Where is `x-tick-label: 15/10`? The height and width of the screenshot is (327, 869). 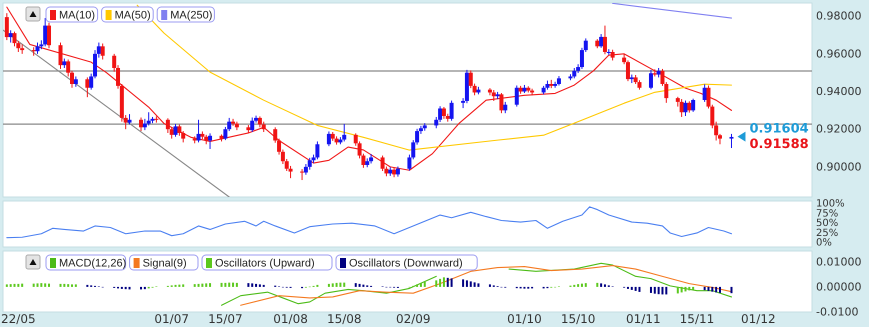 x-tick-label: 15/10 is located at coordinates (578, 319).